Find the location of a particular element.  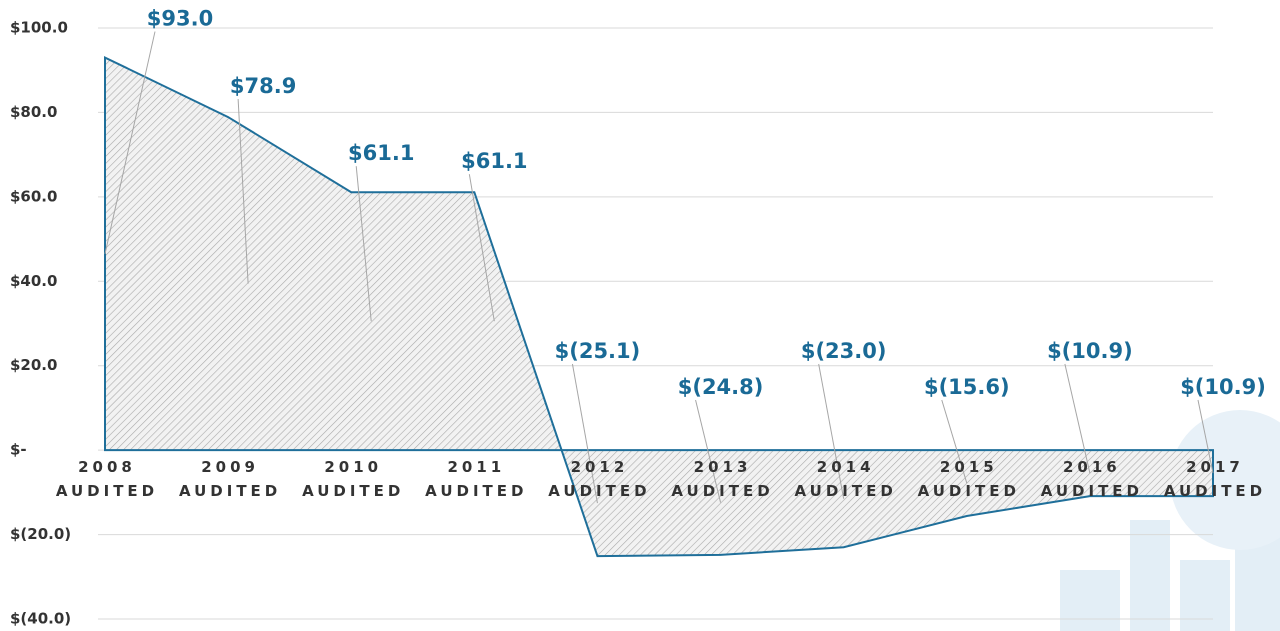

y-tick-label: $100.0 is located at coordinates (39, 28).